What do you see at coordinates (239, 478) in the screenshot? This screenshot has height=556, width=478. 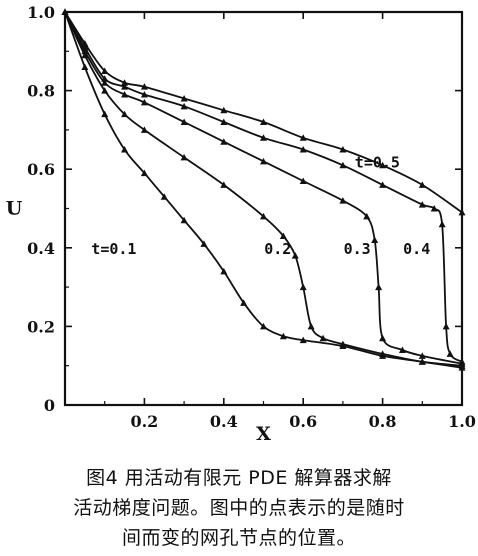 I see `figure-caption-line-1: 图4 用活动有限元 PDE 解算器求解` at bounding box center [239, 478].